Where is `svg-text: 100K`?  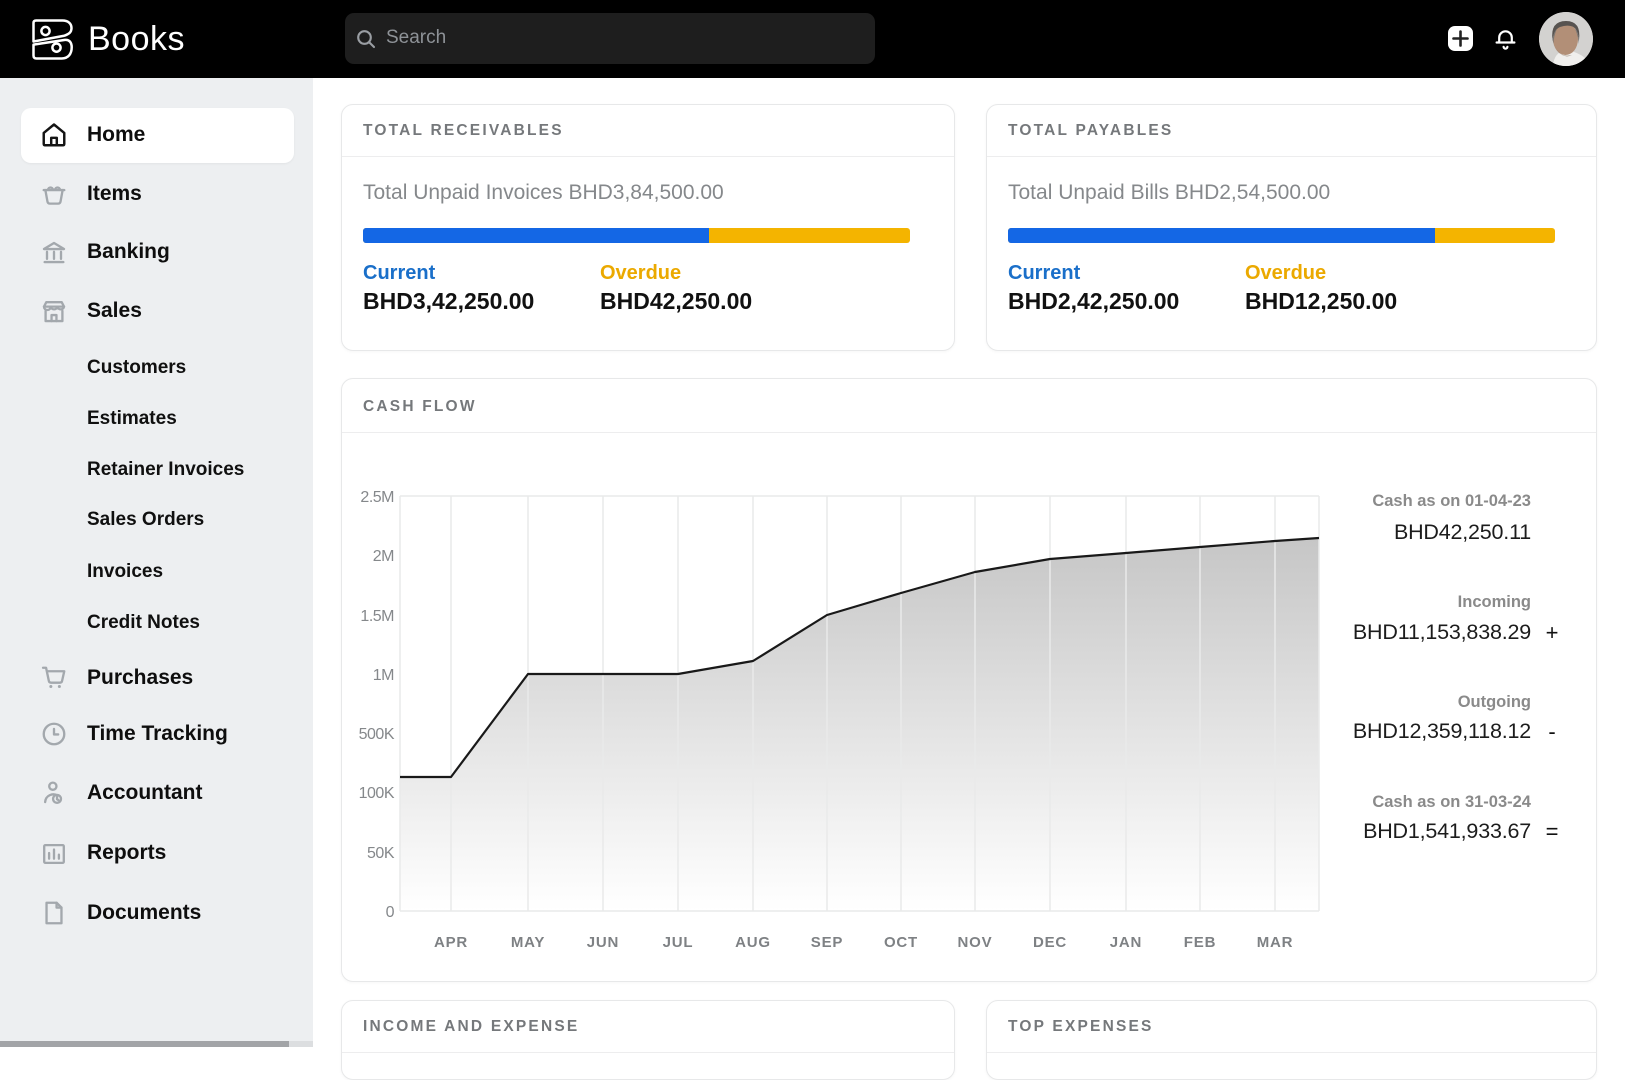 svg-text: 100K is located at coordinates (377, 793).